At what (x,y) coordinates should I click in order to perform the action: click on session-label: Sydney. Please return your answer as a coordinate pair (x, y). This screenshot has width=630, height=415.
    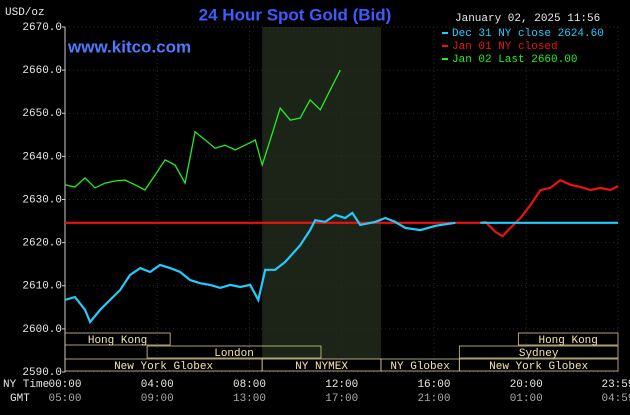
    Looking at the image, I should click on (539, 354).